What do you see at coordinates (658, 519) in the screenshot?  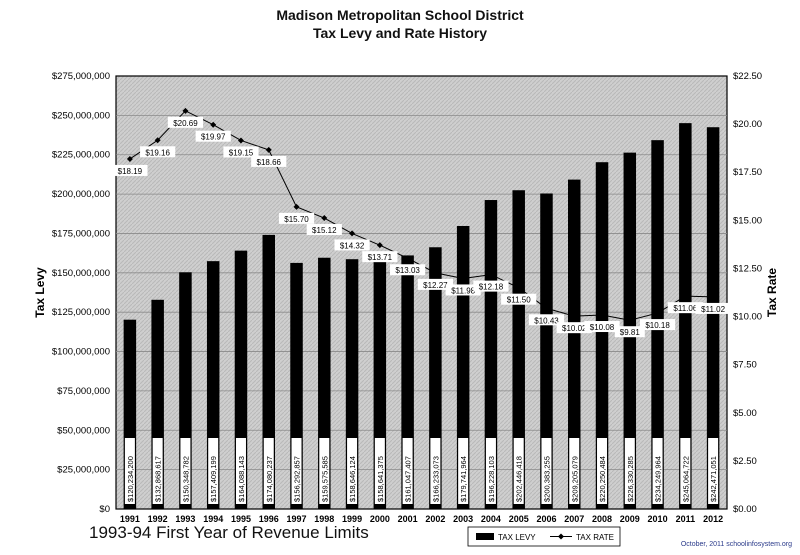 I see `x-tick-label: 2010` at bounding box center [658, 519].